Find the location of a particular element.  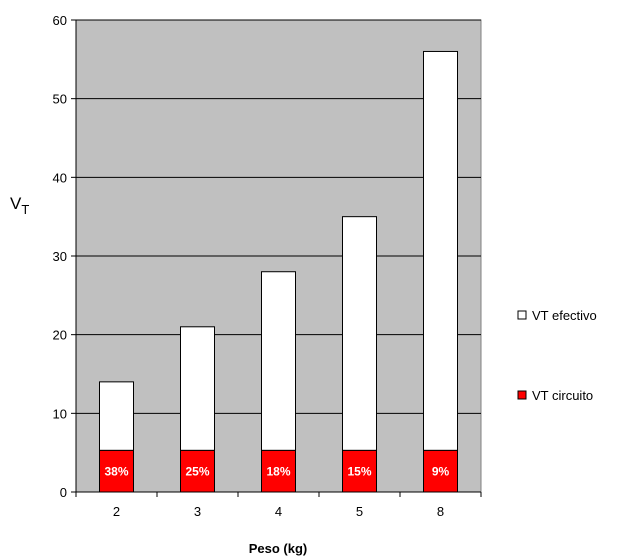

y-tick-label: 50 is located at coordinates (60, 99).